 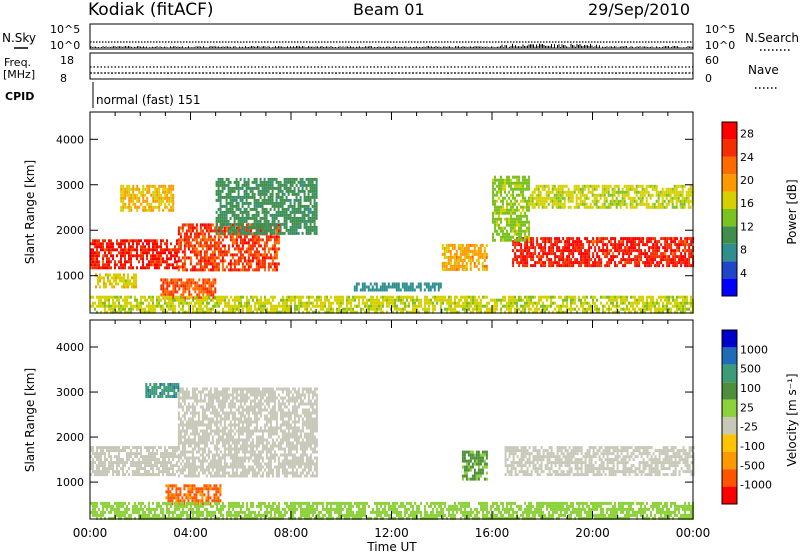 What do you see at coordinates (712, 60) in the screenshot?
I see `nave-tick-top: 60` at bounding box center [712, 60].